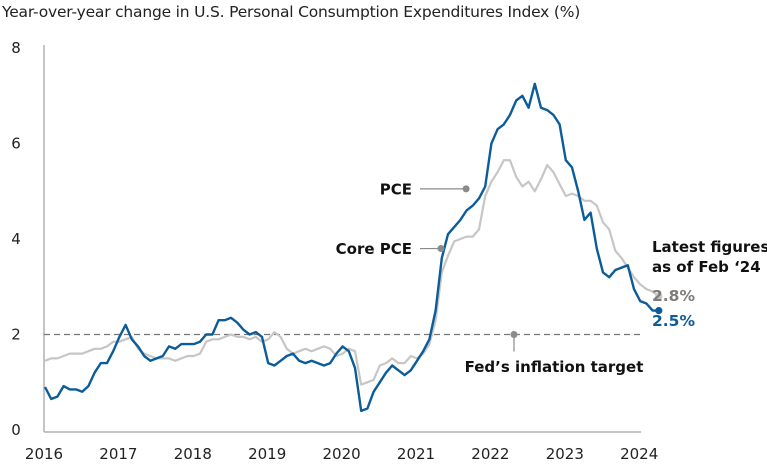 This screenshot has width=767, height=465. I want to click on x-tick-label: 2020, so click(342, 454).